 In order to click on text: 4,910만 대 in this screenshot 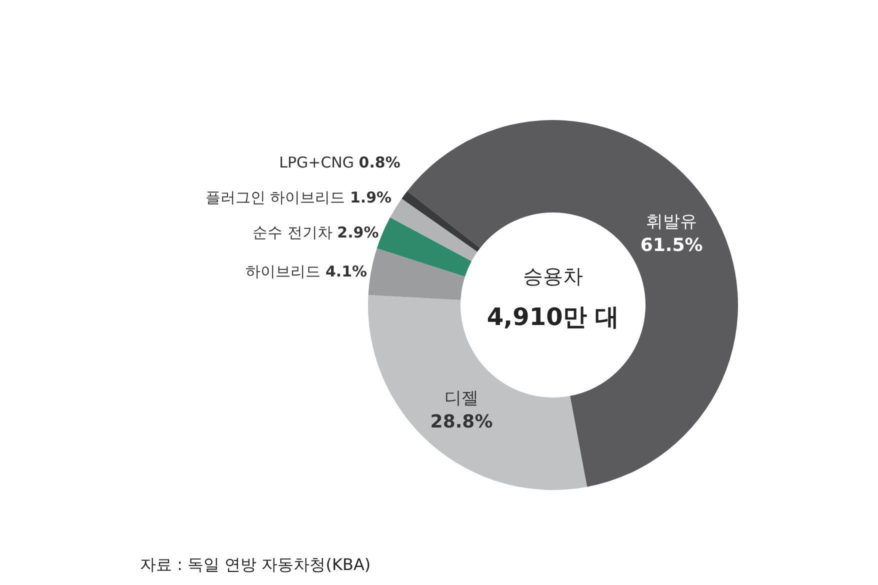, I will do `click(553, 317)`.